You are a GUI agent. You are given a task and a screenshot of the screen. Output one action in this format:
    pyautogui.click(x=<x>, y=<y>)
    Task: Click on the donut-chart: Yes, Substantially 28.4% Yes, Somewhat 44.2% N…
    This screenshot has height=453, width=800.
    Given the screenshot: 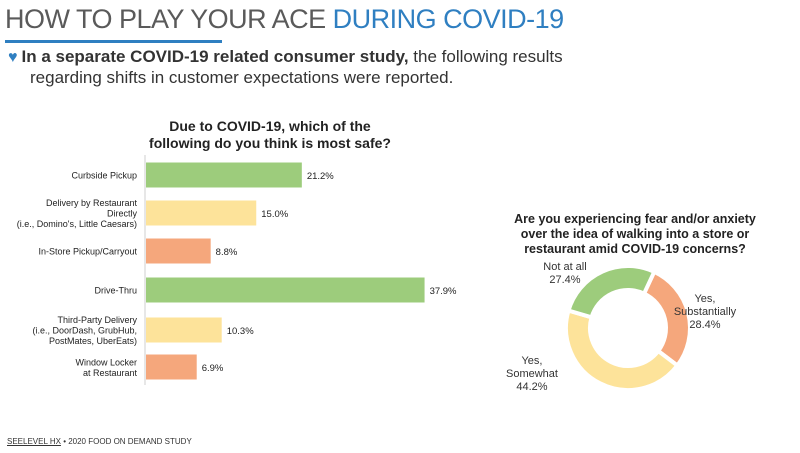 What is the action you would take?
    pyautogui.click(x=621, y=327)
    